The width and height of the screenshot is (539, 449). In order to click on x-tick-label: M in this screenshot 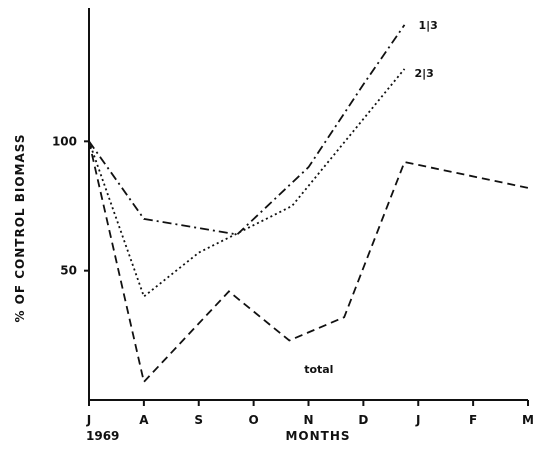, I will do `click(528, 420)`.